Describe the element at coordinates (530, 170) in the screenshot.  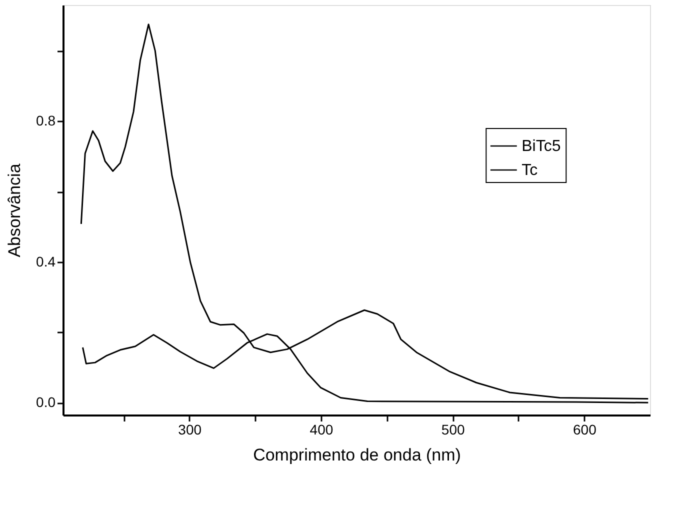
I see `legend-label: Tc` at that location.